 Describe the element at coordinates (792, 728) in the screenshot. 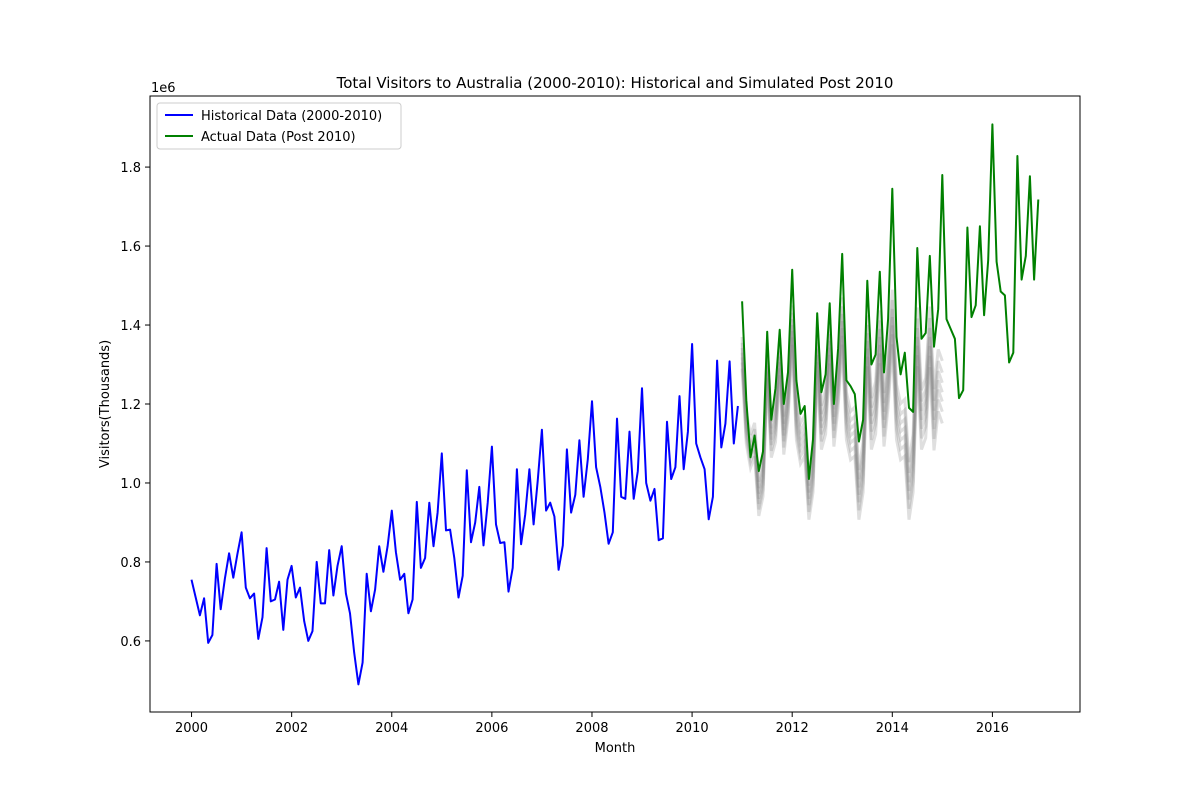

I see `x-tick-label: 2012` at that location.